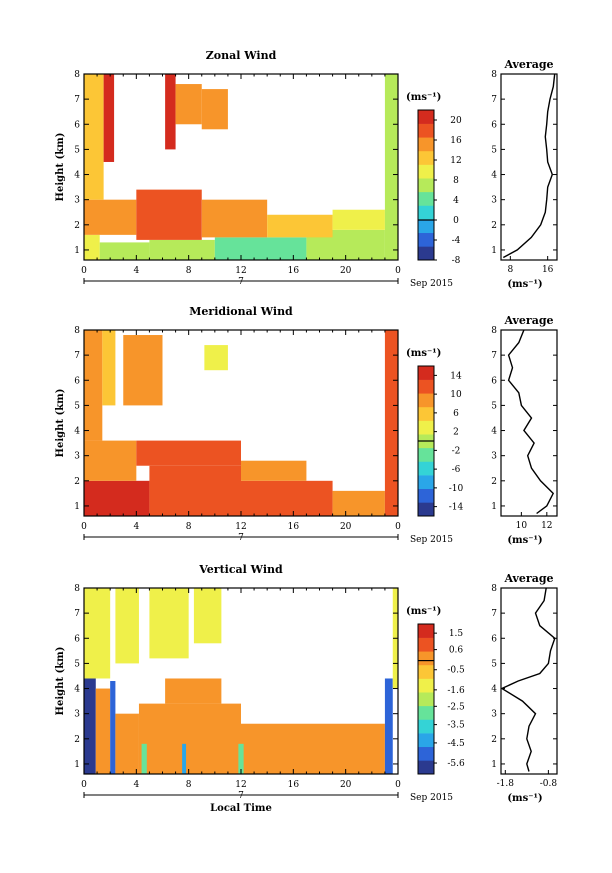 The width and height of the screenshot is (612, 873). I want to click on panel-title: Meridional Wind, so click(241, 311).